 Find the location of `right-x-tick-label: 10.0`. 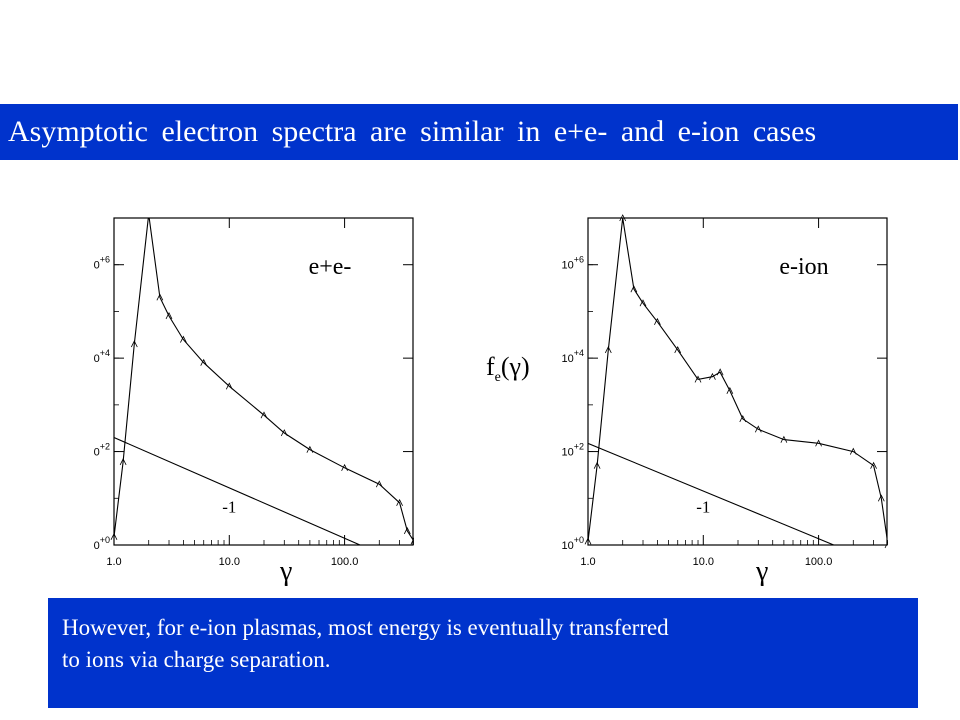

right-x-tick-label: 10.0 is located at coordinates (703, 562).